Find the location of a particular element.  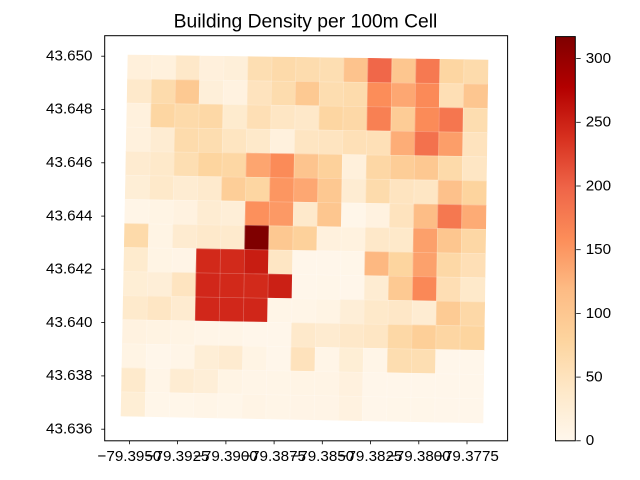

svg-text: 250 is located at coordinates (598, 122).